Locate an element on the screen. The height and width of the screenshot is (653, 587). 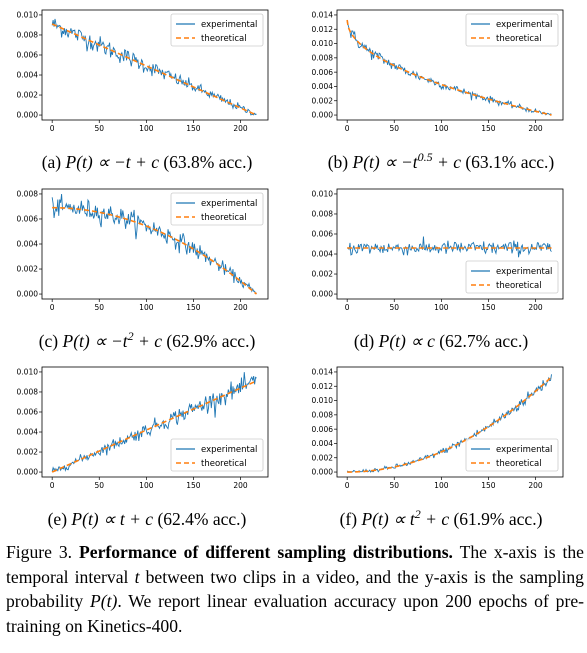
caption-label: Figure 3. is located at coordinates (39, 552).